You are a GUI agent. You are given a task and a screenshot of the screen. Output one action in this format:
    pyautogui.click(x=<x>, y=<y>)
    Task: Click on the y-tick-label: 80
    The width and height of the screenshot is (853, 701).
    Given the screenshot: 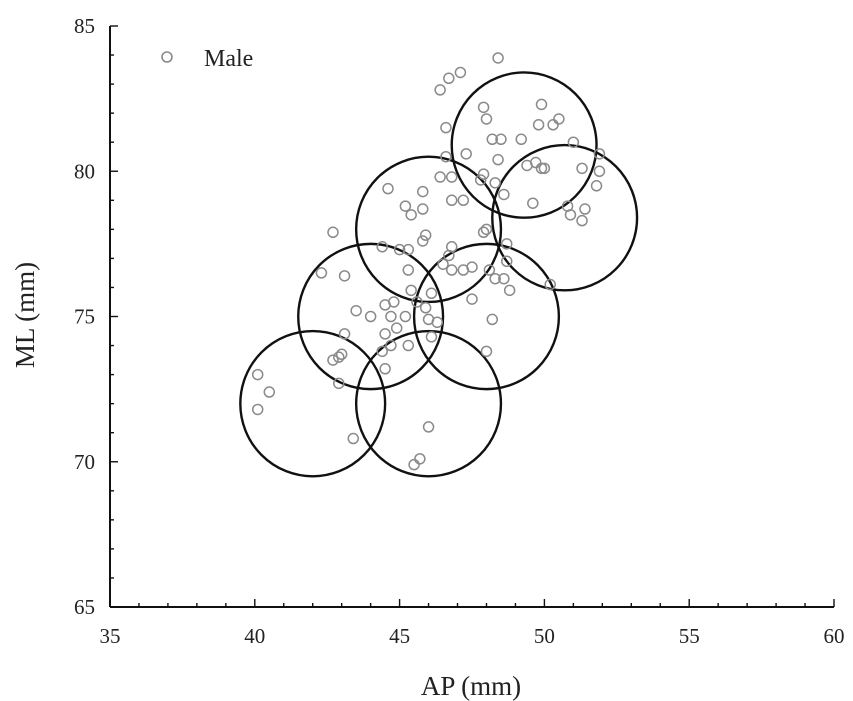 What is the action you would take?
    pyautogui.click(x=84, y=171)
    